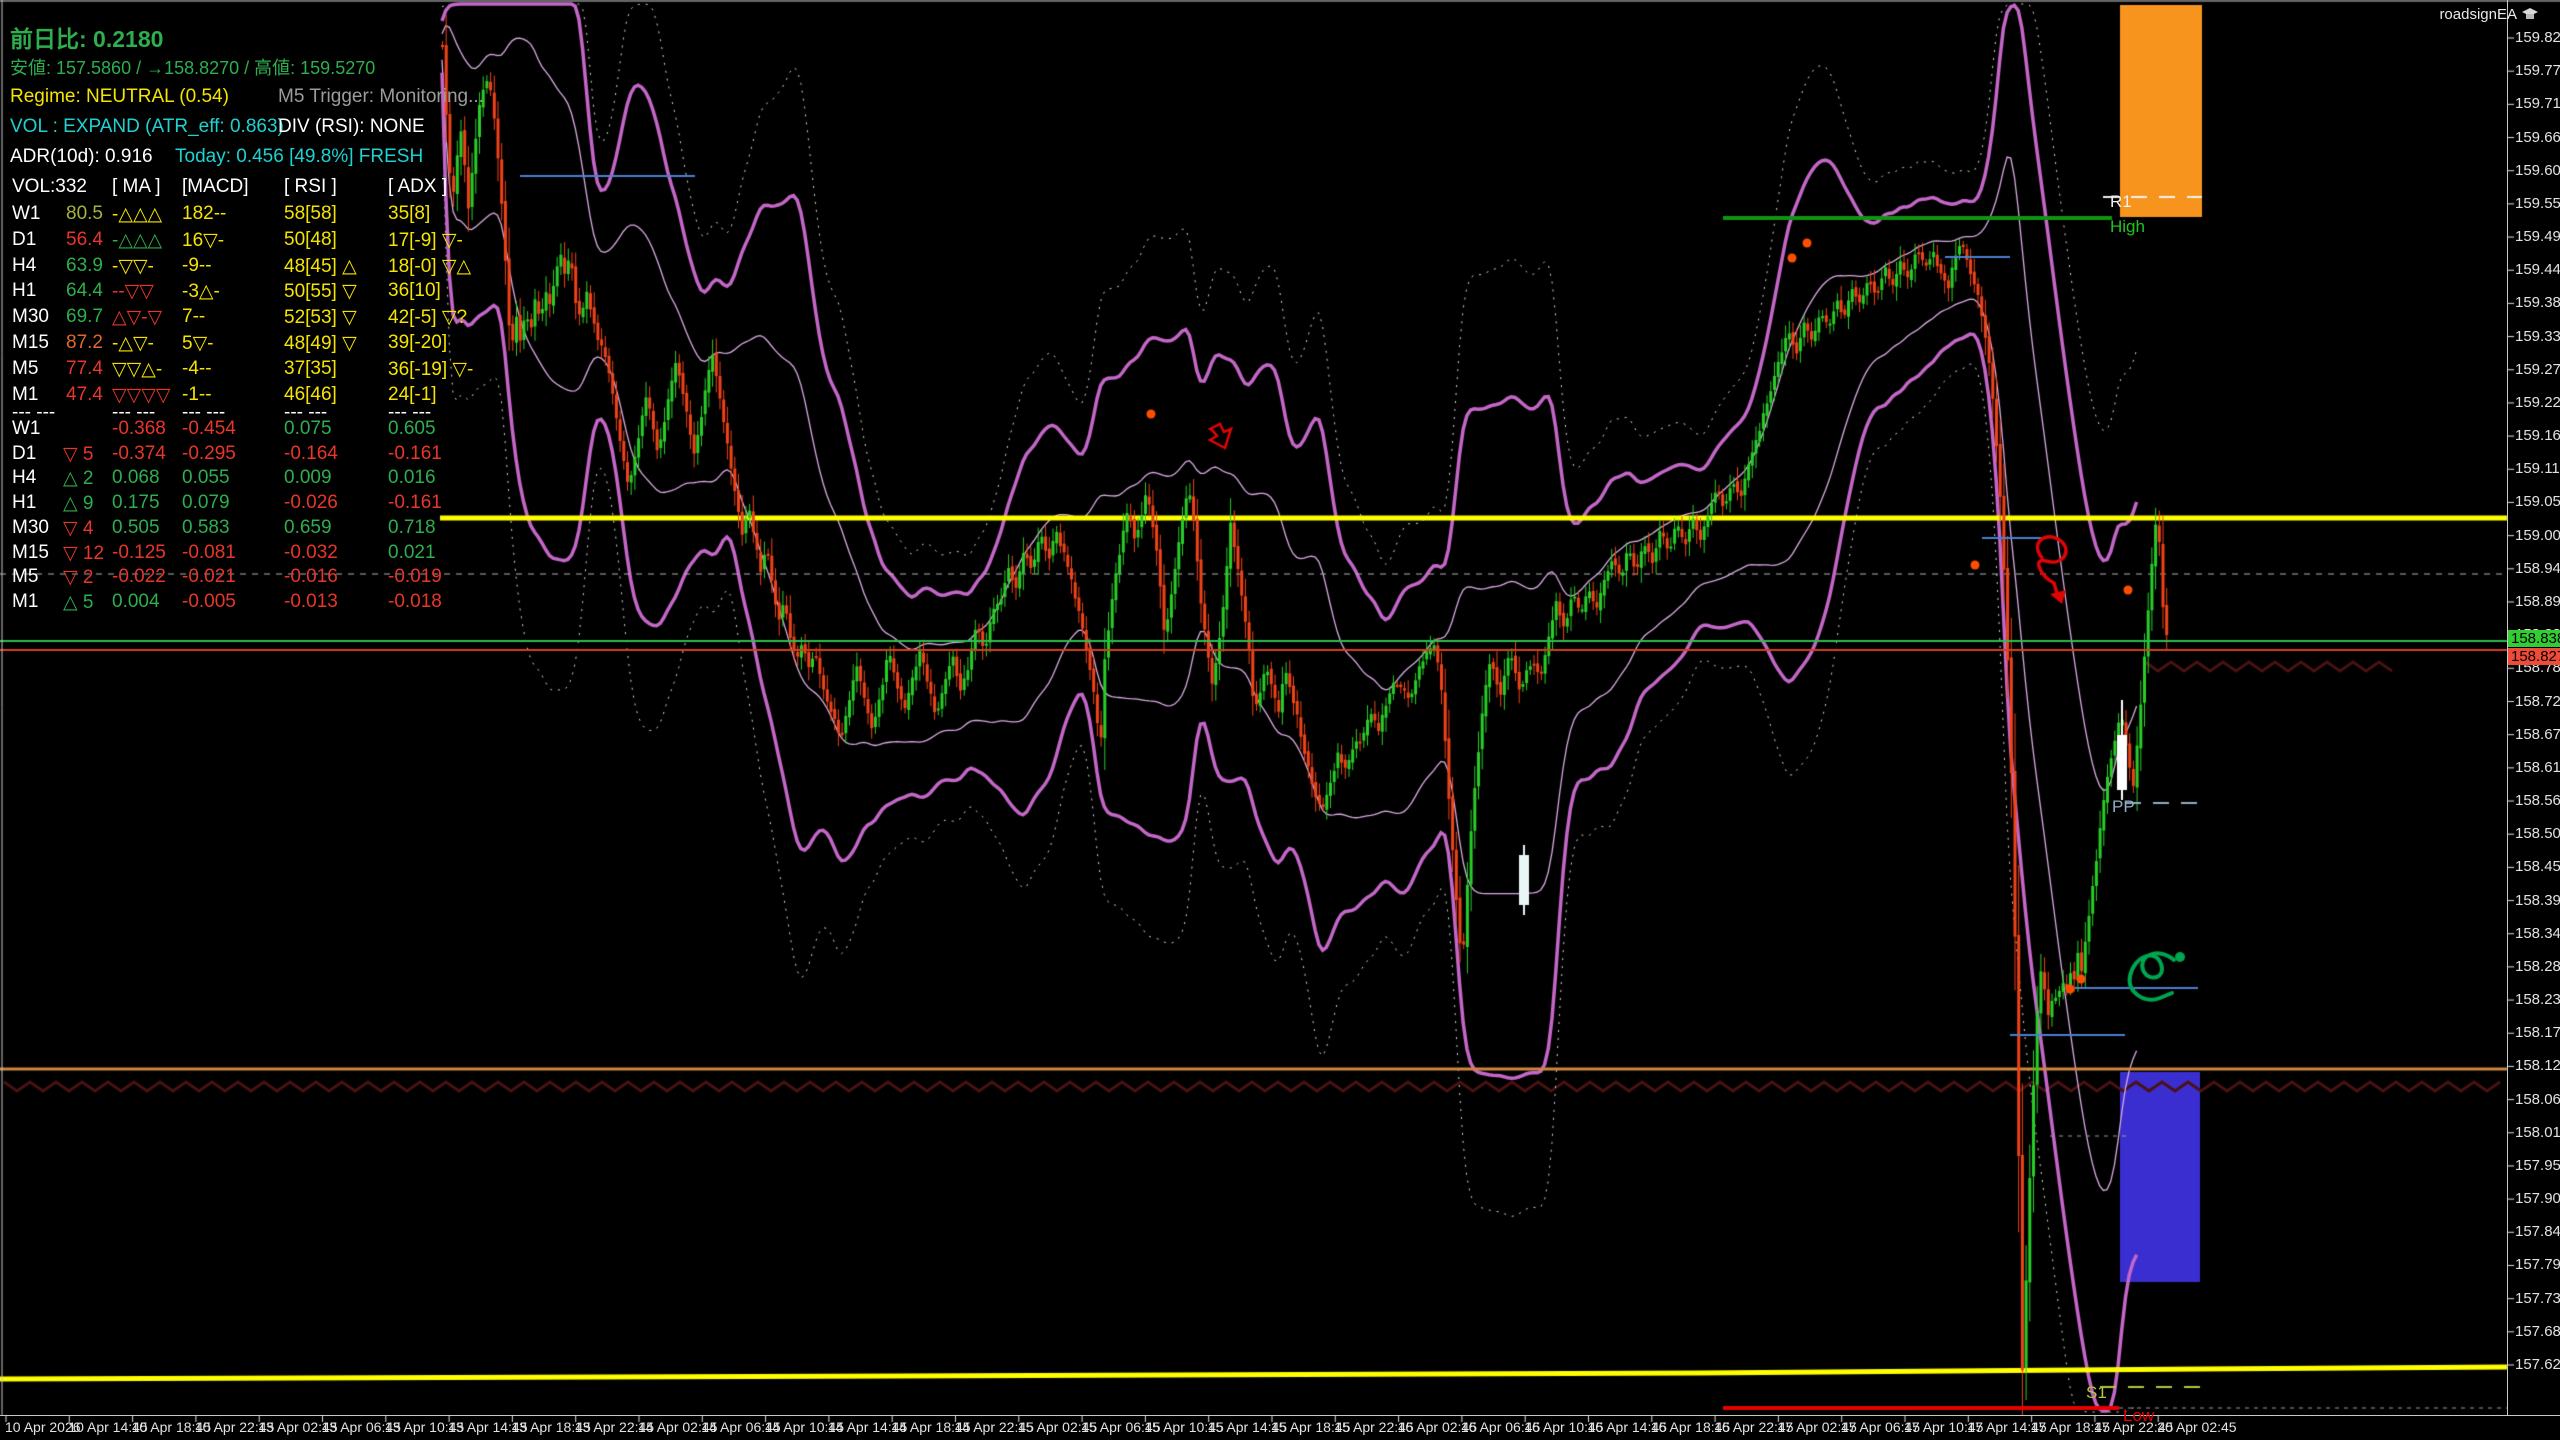 The image size is (2560, 1440). Describe the element at coordinates (2537, 137) in the screenshot. I see `price-tick-label: 159.660` at that location.